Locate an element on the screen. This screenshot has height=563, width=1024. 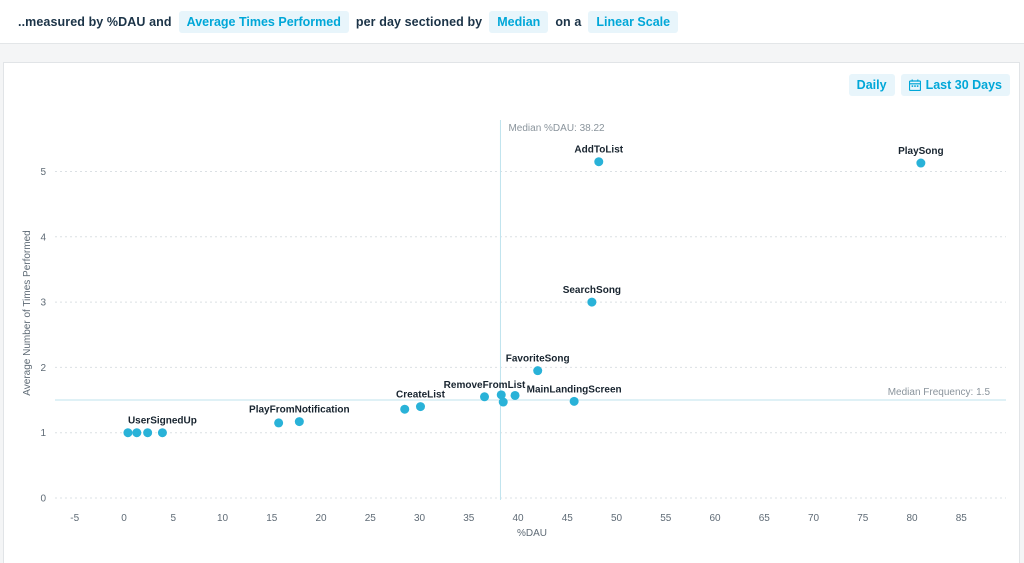
y-tick-label: 0 is located at coordinates (43, 499).